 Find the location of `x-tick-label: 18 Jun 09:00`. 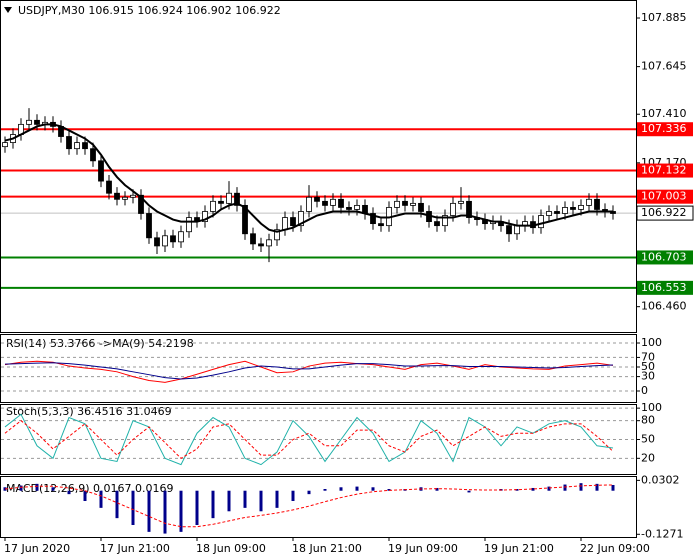

x-tick-label: 18 Jun 09:00 is located at coordinates (231, 548).